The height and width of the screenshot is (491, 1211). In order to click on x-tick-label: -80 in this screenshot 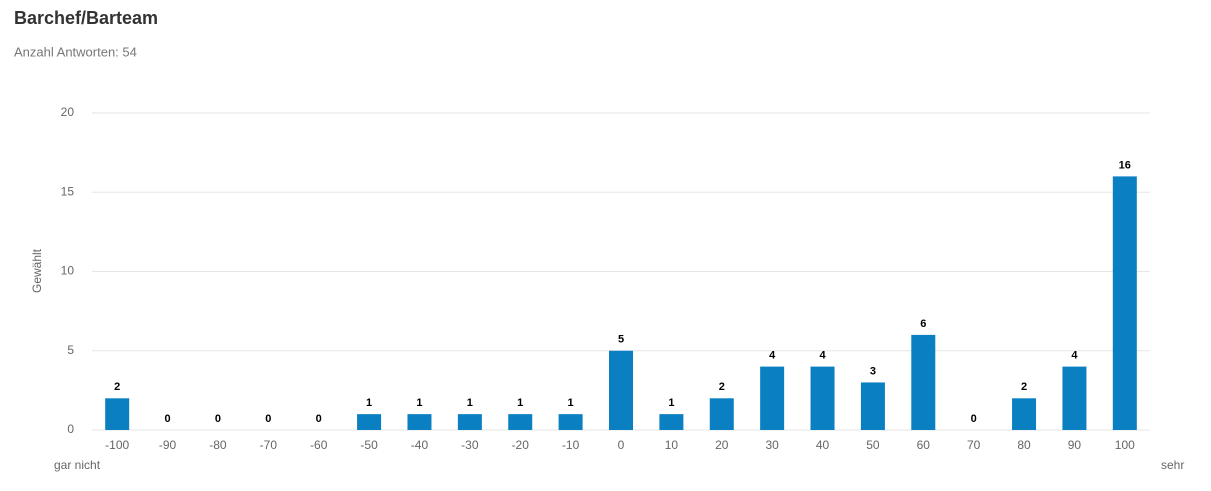, I will do `click(218, 445)`.